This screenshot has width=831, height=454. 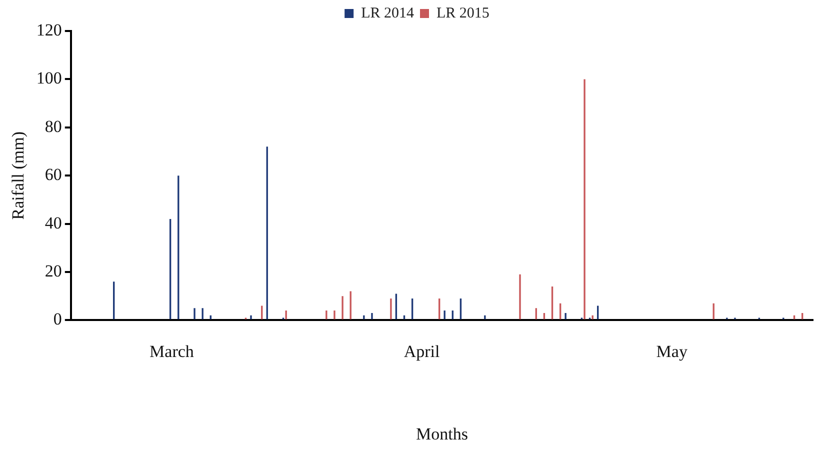 What do you see at coordinates (53, 174) in the screenshot?
I see `y-tick-label: 60` at bounding box center [53, 174].